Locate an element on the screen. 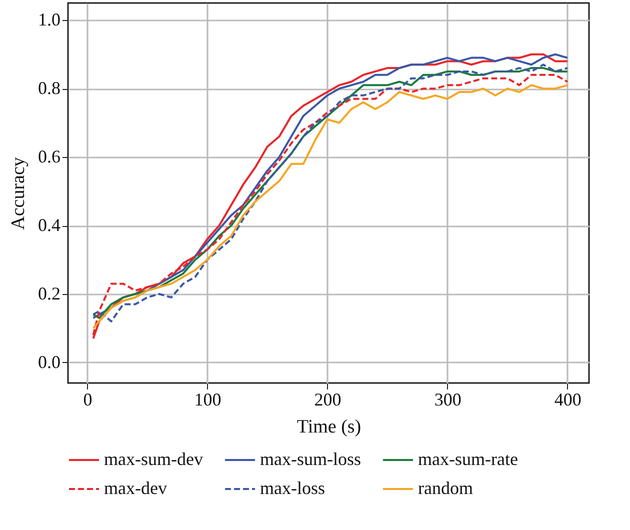 This screenshot has height=530, width=630. y-tick-label: 0.0 is located at coordinates (49, 362).